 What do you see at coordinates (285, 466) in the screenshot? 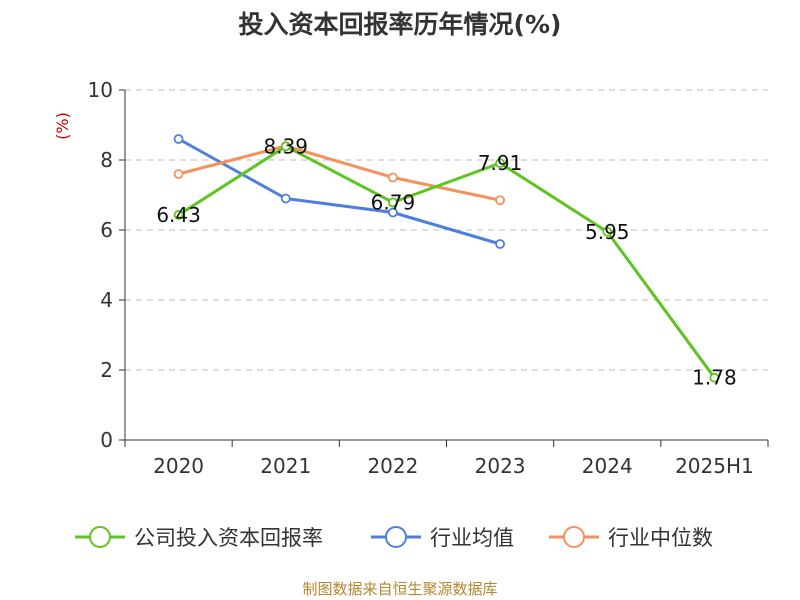
I see `x-tick-label: 2021` at bounding box center [285, 466].